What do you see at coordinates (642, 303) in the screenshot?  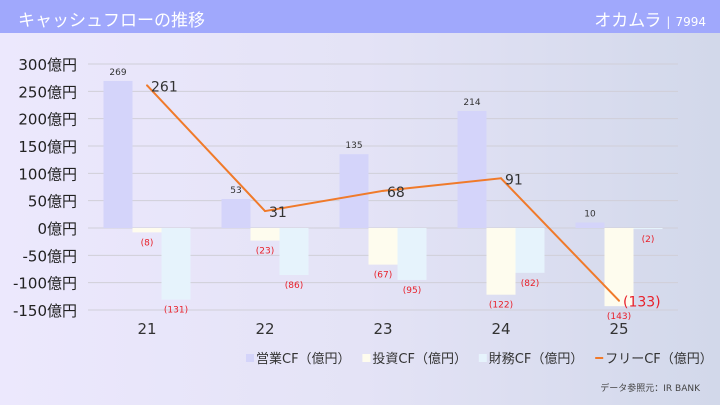 I see `free-cf-label: (133)` at bounding box center [642, 303].